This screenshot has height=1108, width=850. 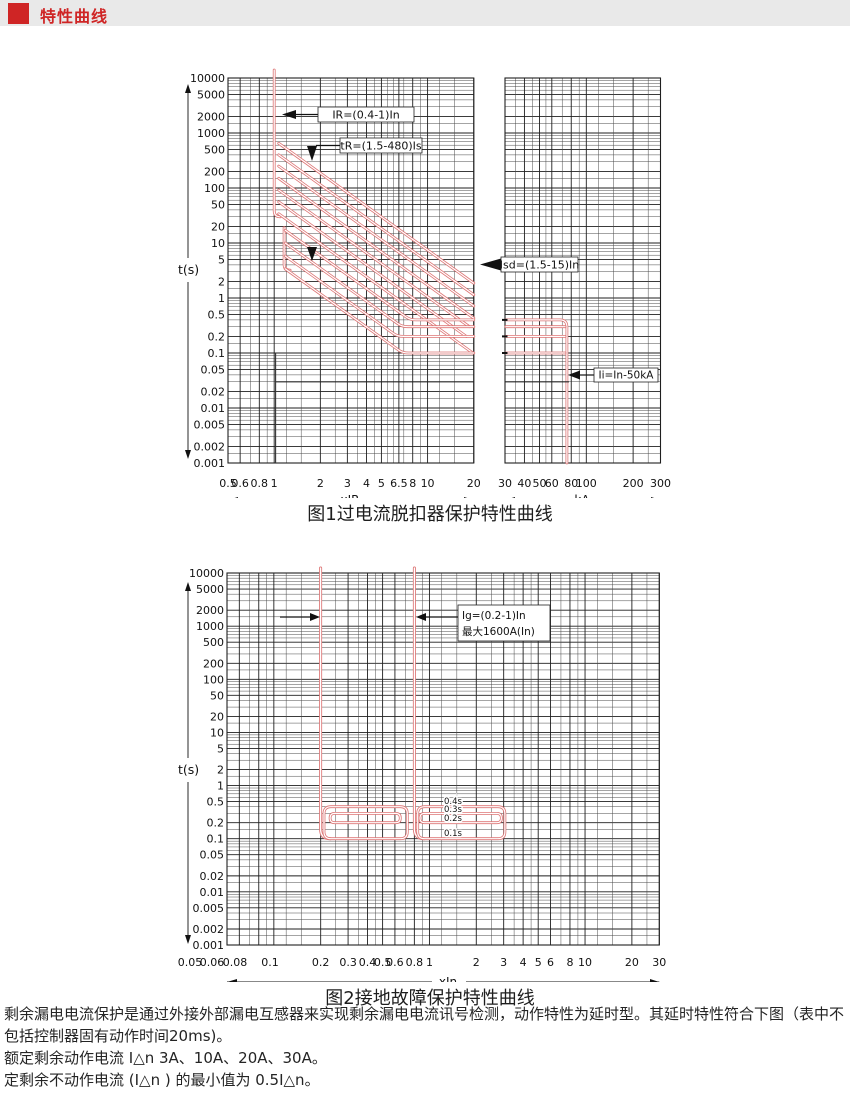 What do you see at coordinates (350, 495) in the screenshot?
I see `svg-text: xIR` at bounding box center [350, 495].